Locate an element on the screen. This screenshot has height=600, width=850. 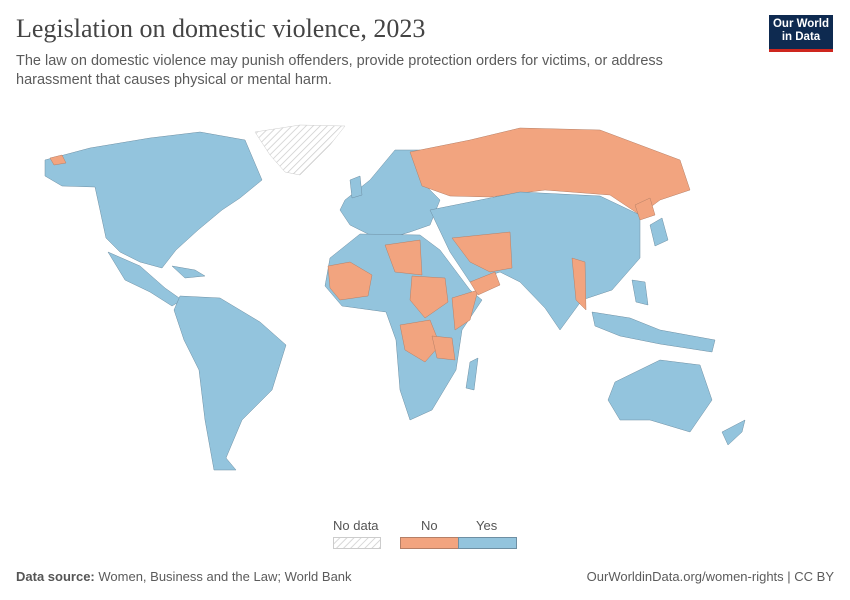
region-madagascar is located at coordinates (472, 374).